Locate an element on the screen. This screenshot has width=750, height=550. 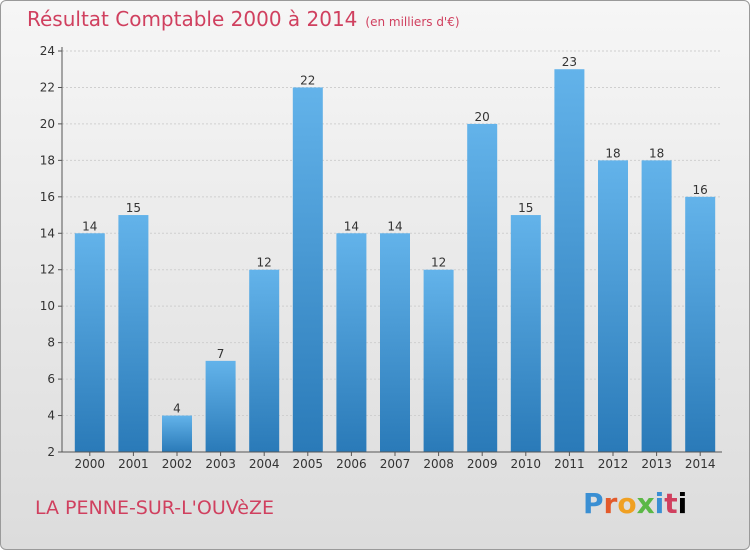
x-tick-label: 2011 is located at coordinates (569, 464).